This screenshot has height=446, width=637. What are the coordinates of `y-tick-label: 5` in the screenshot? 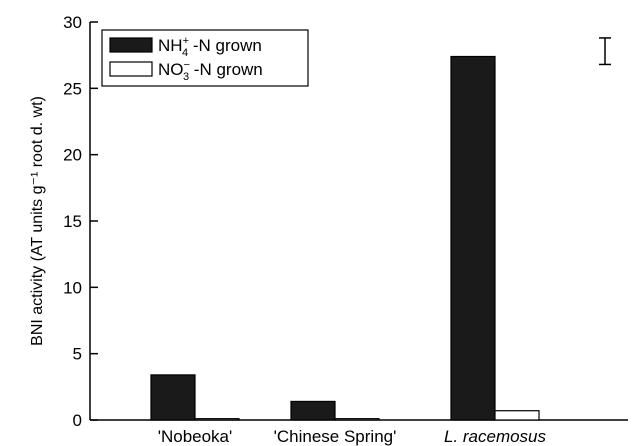 It's located at (77, 354).